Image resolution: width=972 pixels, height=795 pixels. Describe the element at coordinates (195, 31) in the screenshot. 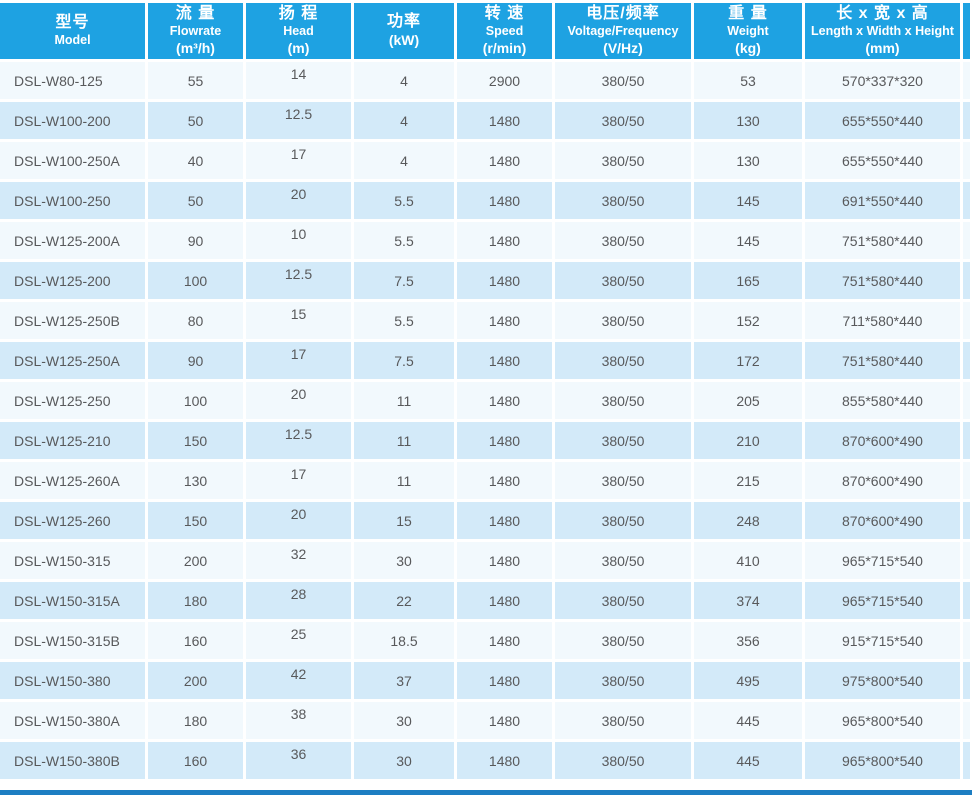

I see `col-header-flowrate: 流 量 Flowrate (m³/h)` at that location.